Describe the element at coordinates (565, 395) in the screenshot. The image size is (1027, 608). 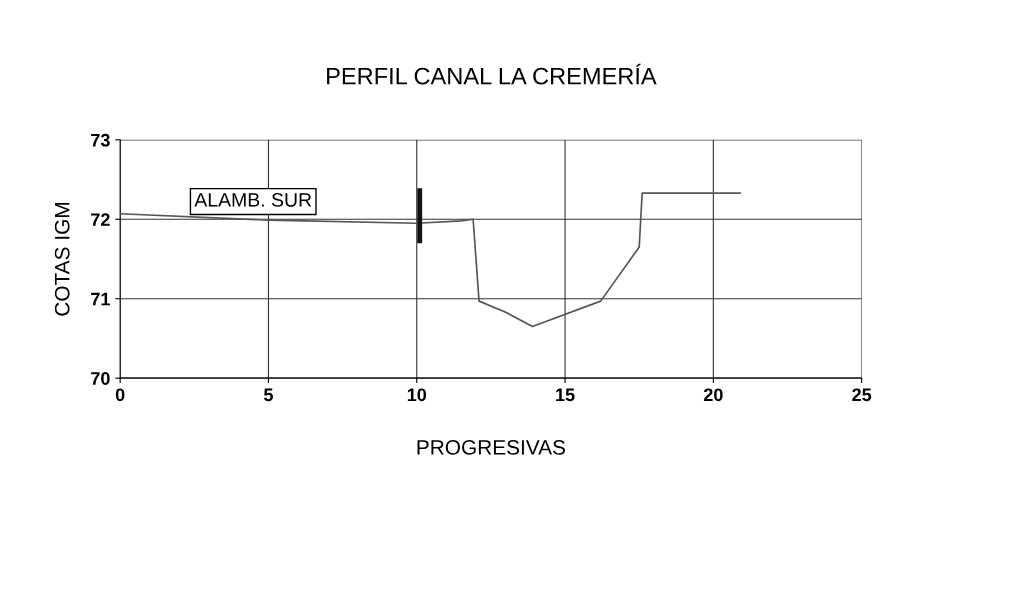
I see `x-tick-label: 15` at that location.